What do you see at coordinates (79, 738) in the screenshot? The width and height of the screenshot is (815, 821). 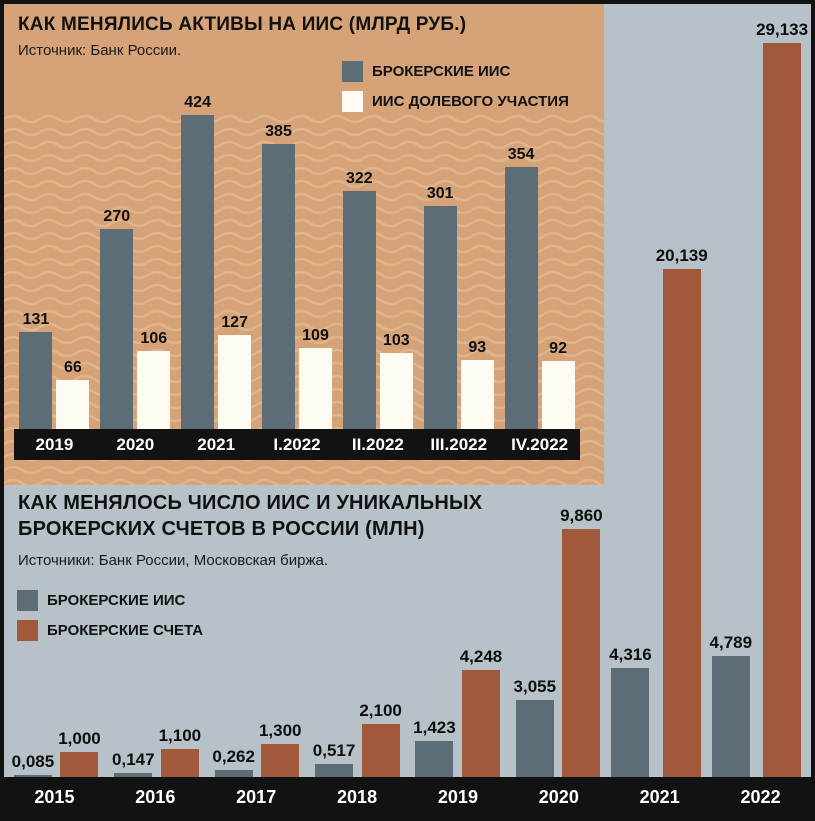 I see `bar-value-label: 1,000` at bounding box center [79, 738].